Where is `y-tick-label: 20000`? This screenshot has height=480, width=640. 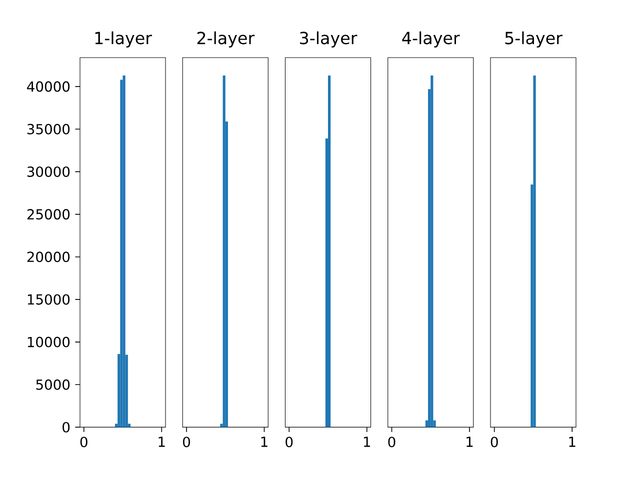 y-tick-label: 20000 is located at coordinates (48, 257).